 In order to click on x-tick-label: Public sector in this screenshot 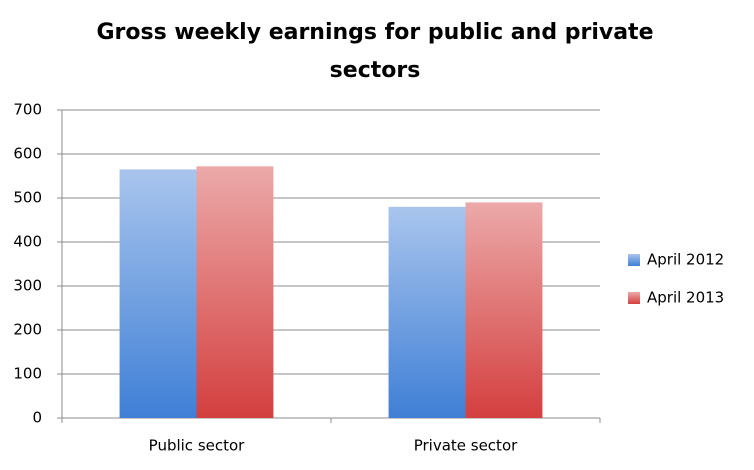, I will do `click(197, 446)`.